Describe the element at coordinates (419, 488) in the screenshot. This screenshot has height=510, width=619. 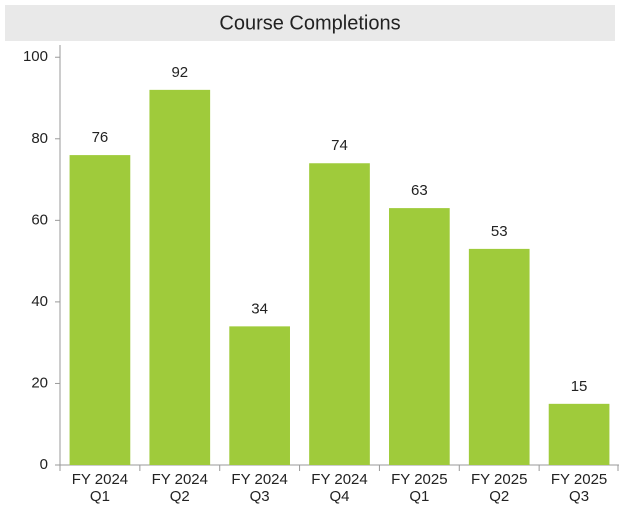
I see `x-tick-label: FY 2025 Q1` at that location.